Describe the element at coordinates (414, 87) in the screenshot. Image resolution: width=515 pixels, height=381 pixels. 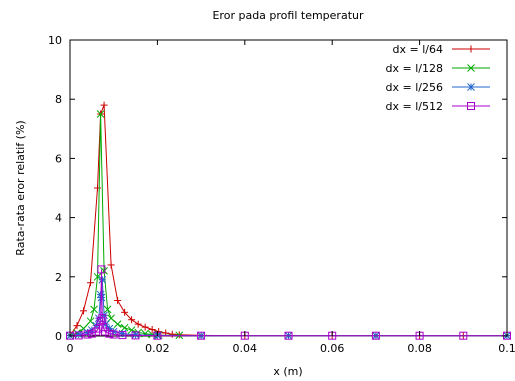
I see `legend-label: dx = l/256` at that location.